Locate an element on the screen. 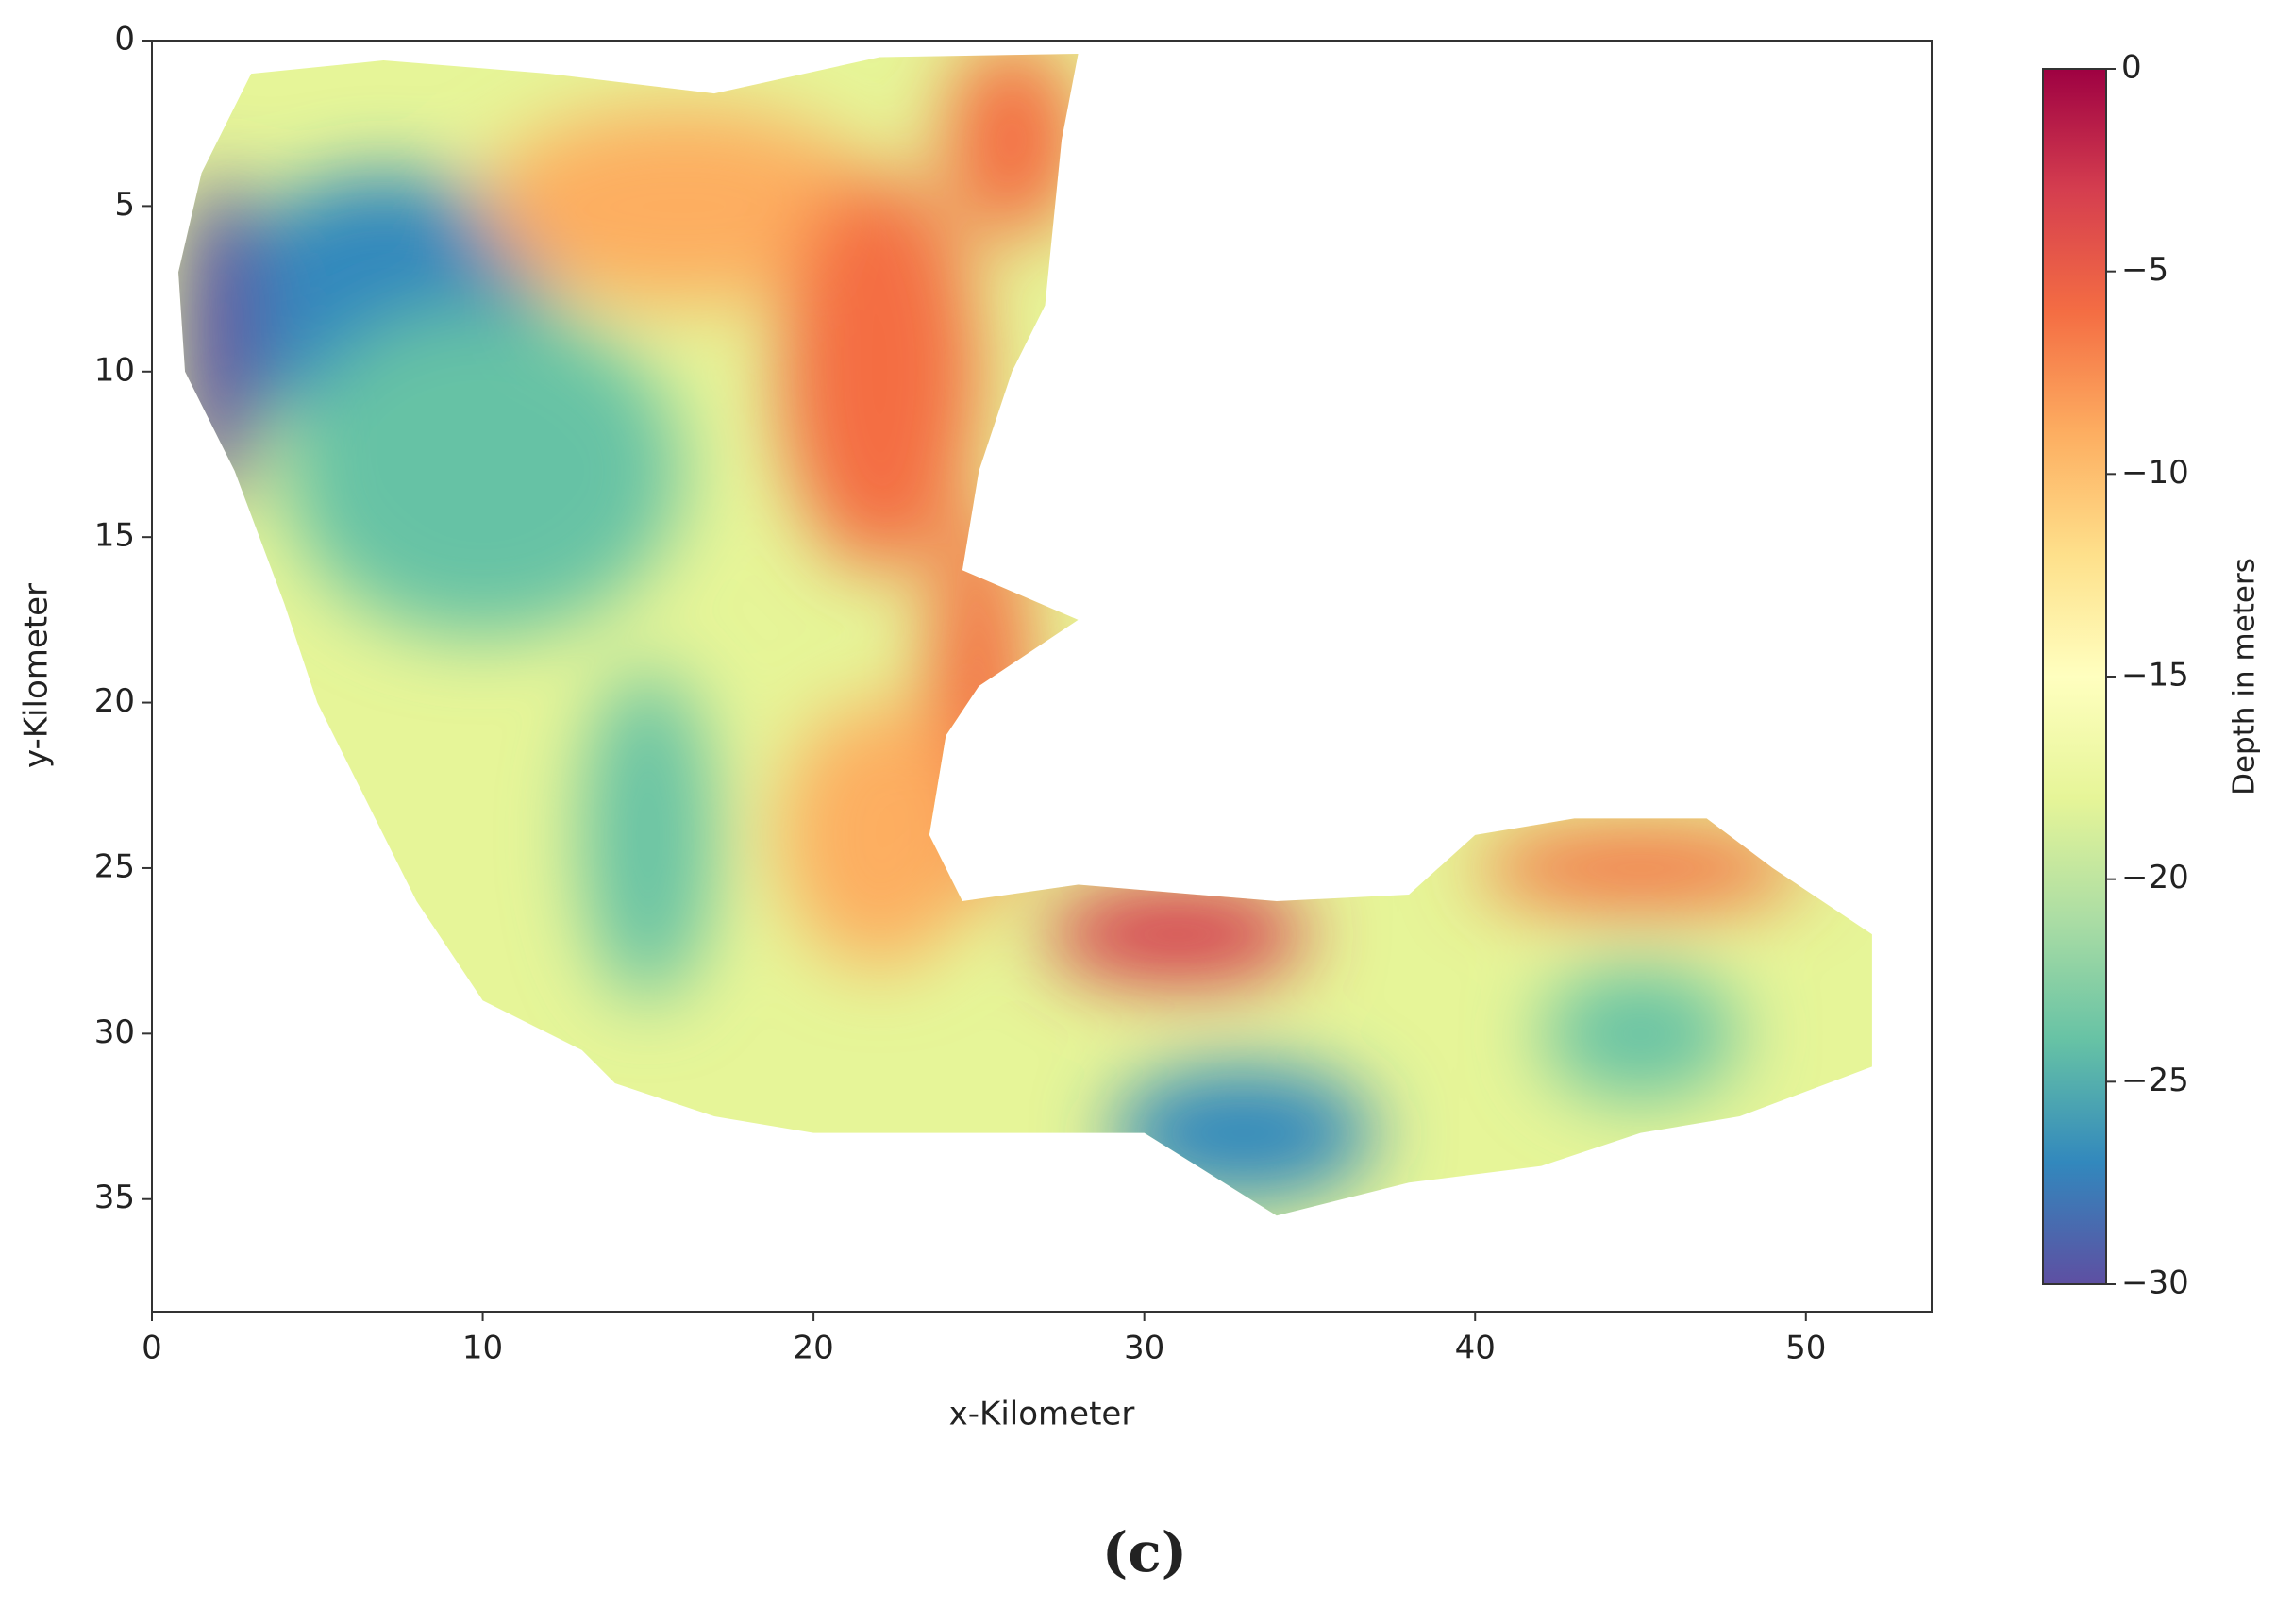  x-tick-label: 30 is located at coordinates (1144, 1348).